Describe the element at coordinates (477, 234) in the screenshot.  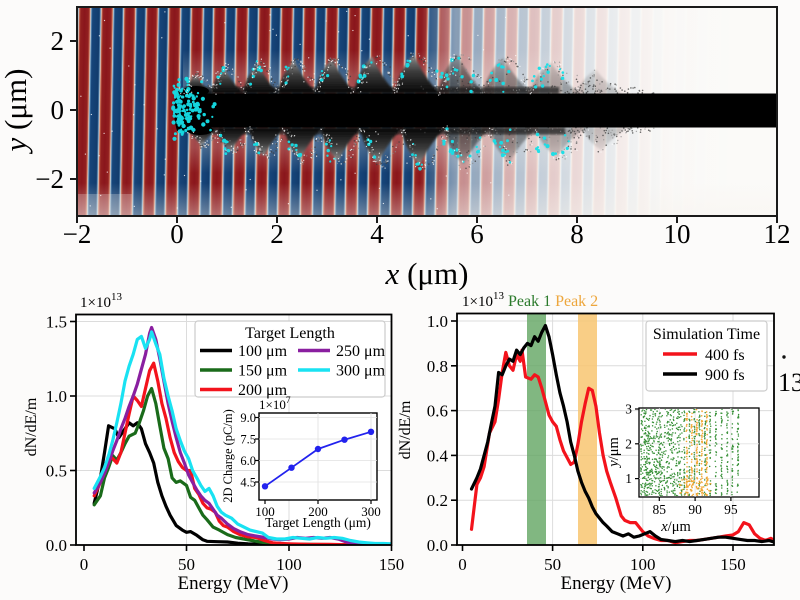
I see `svg-text: 6` at that location.